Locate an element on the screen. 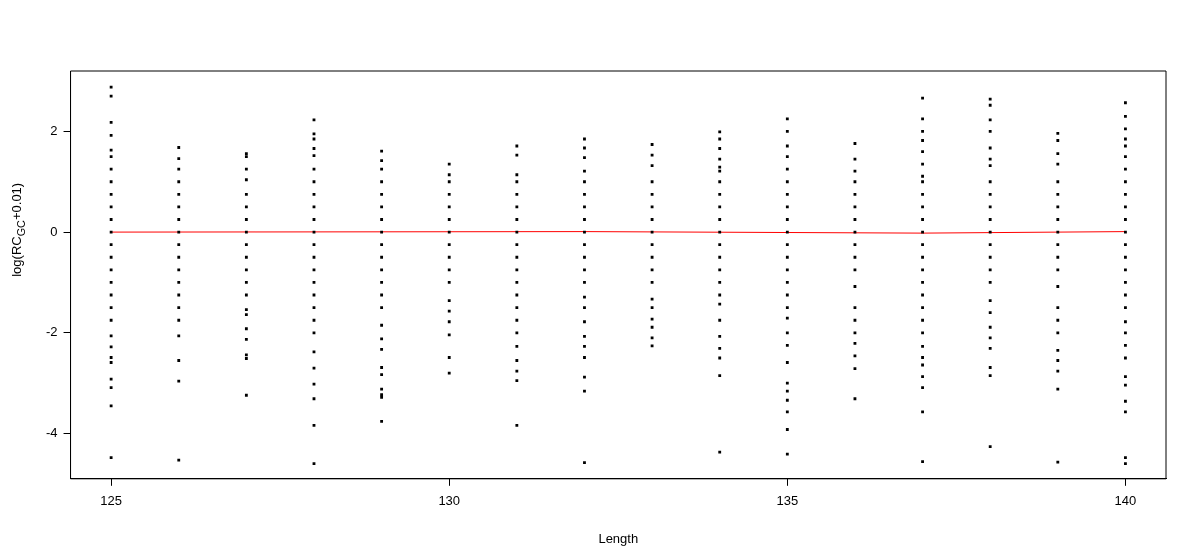 The width and height of the screenshot is (1198, 559). x-axis-title: Length is located at coordinates (618, 538).